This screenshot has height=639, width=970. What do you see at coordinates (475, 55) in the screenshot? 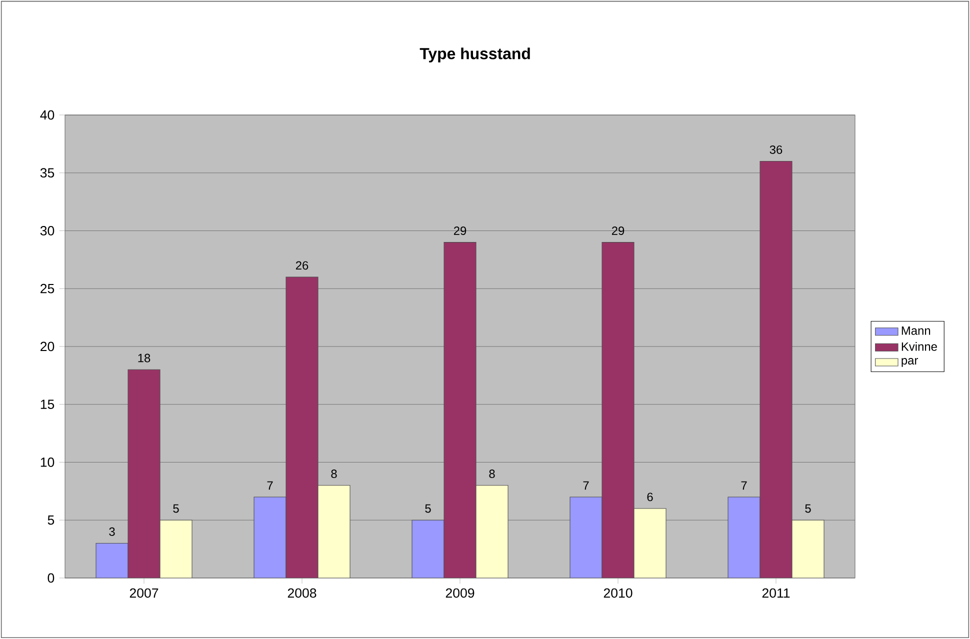
I see `chart-title: Type husstand` at bounding box center [475, 55].